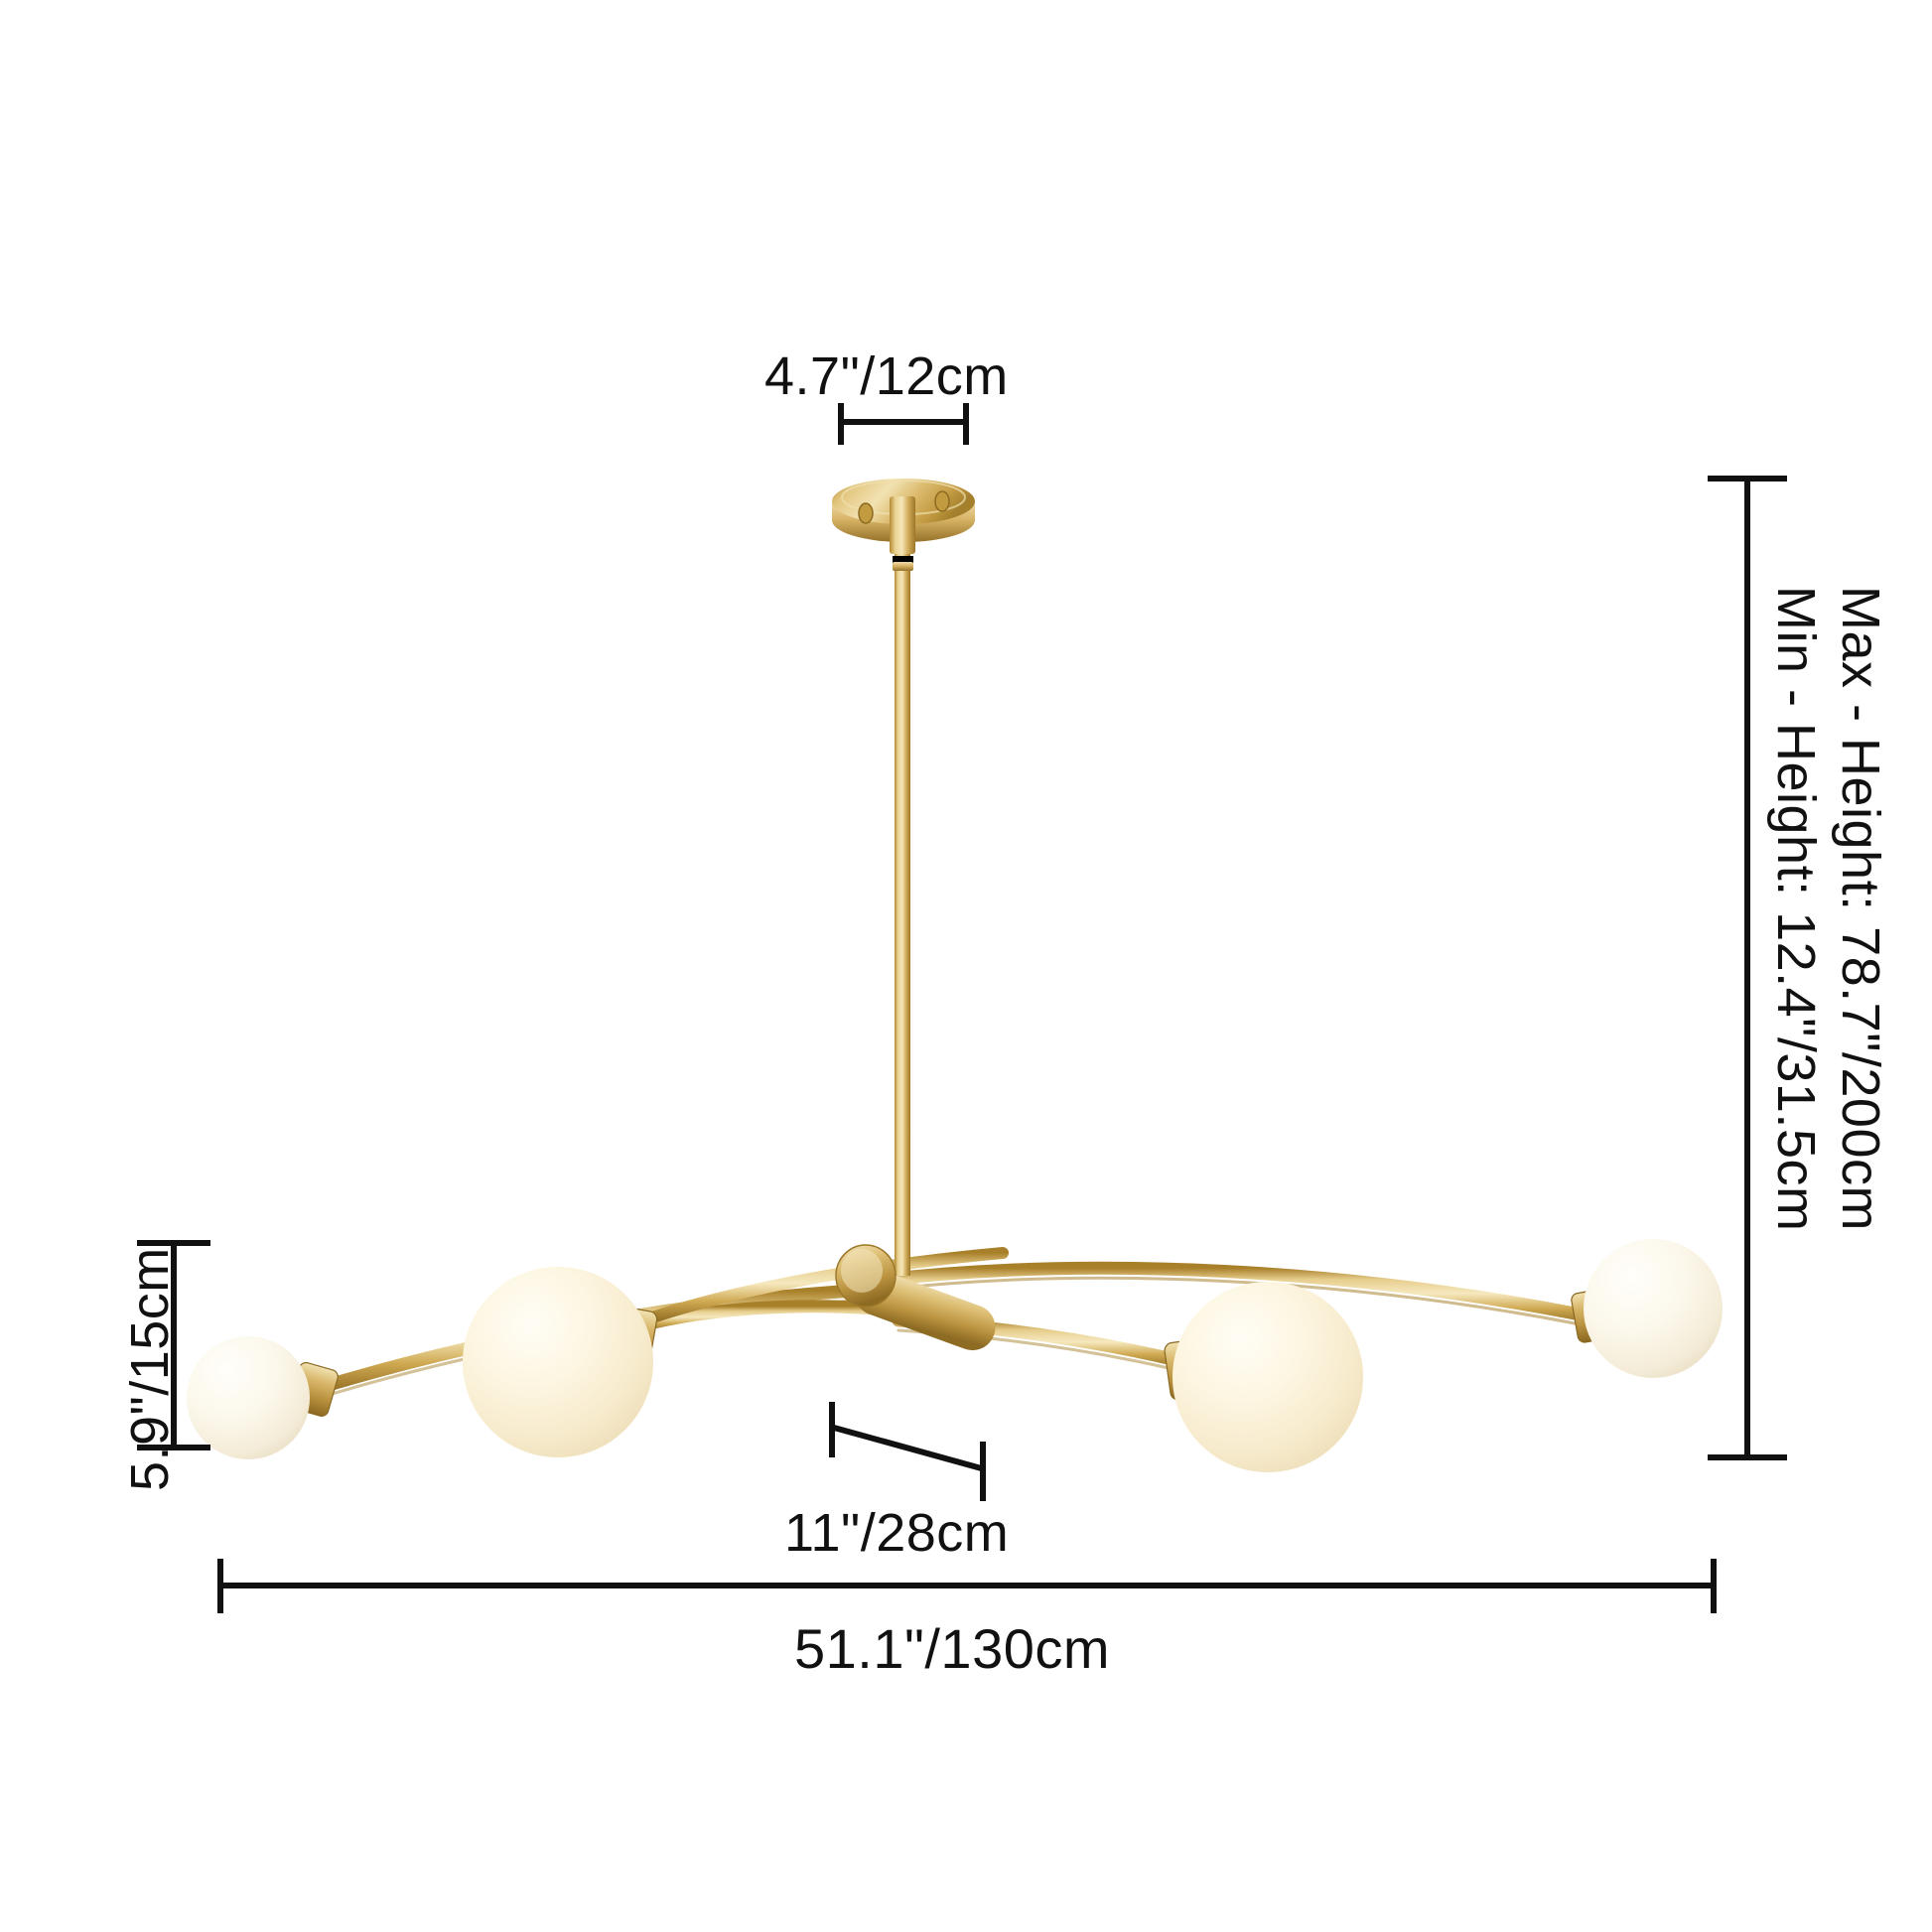 This screenshot has width=1932, height=1932. I want to click on globe-right, so click(1268, 1377).